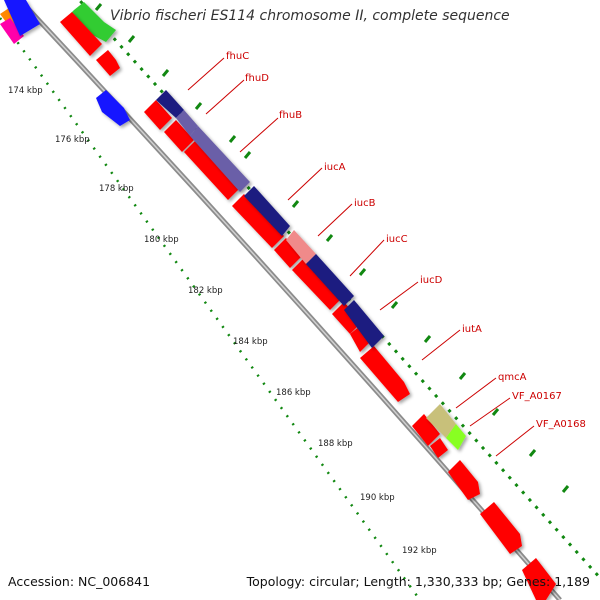 The image size is (600, 600). What do you see at coordinates (365, 203) in the screenshot?
I see `gene-label-iucB: iucB` at bounding box center [365, 203].